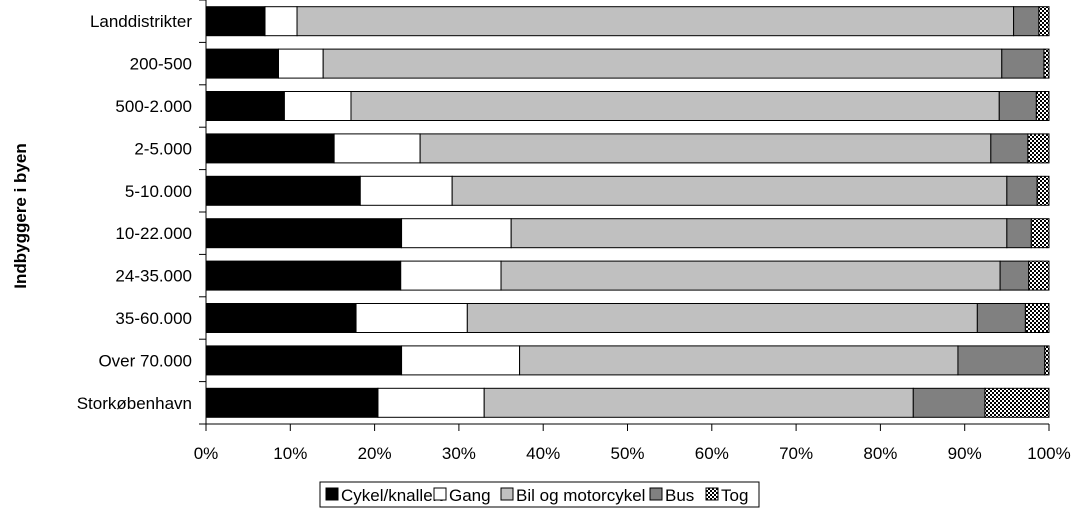 The image size is (1079, 508). Describe the element at coordinates (1017, 402) in the screenshot. I see `bar-stork-benhavn-tog` at that location.